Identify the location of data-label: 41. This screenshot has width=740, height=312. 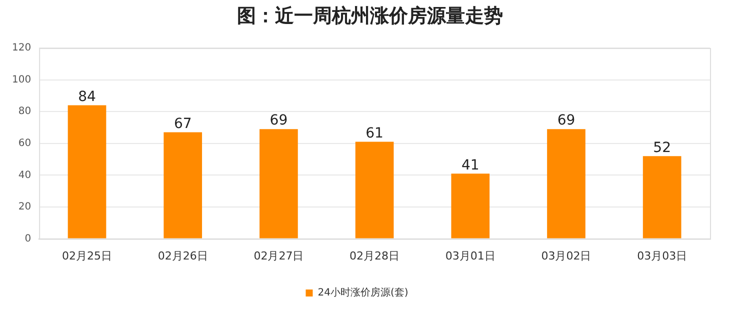
(470, 165).